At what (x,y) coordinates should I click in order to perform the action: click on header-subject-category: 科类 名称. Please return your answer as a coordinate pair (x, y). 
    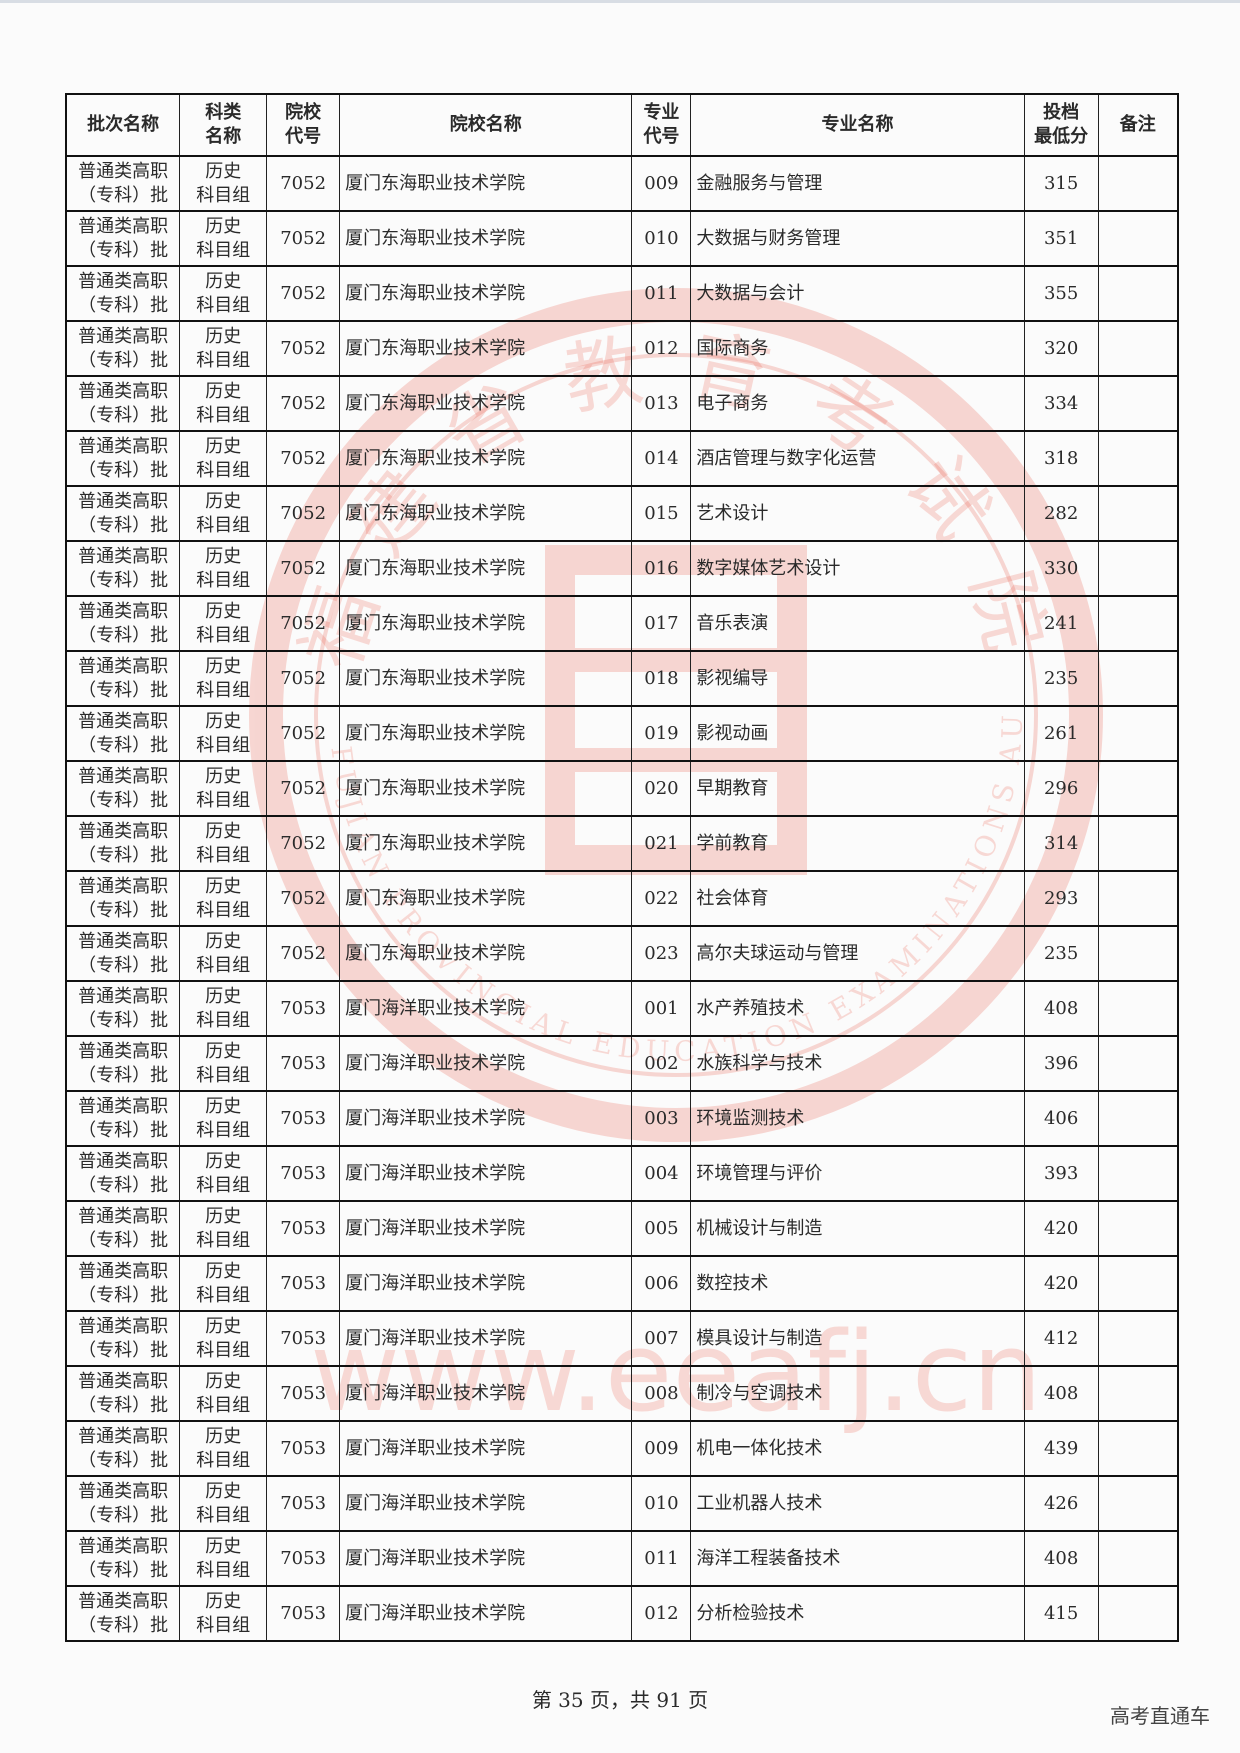
    Looking at the image, I should click on (223, 125).